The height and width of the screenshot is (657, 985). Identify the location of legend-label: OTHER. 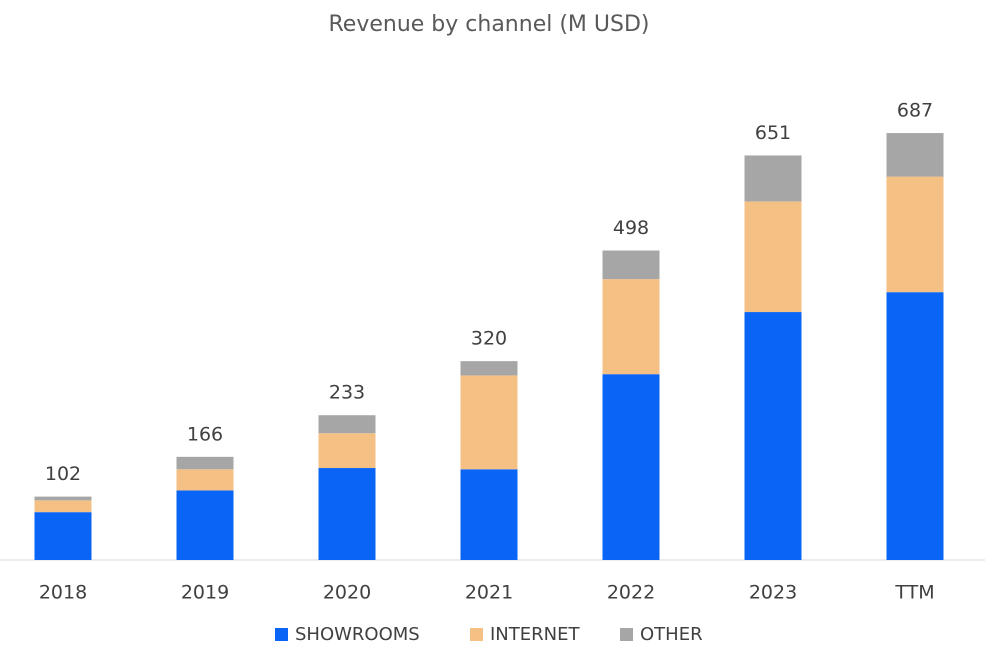
(671, 634).